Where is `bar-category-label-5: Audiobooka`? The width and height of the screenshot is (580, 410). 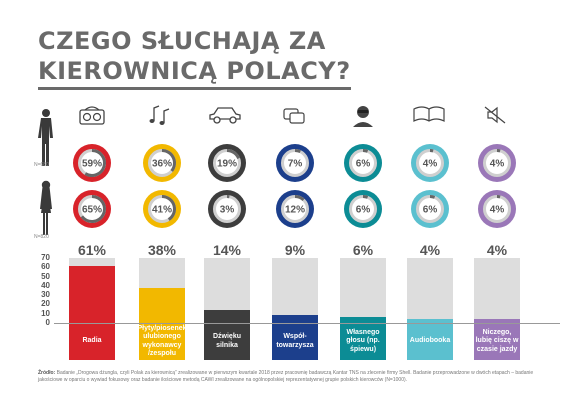 bar-category-label-5: Audiobooka is located at coordinates (430, 341).